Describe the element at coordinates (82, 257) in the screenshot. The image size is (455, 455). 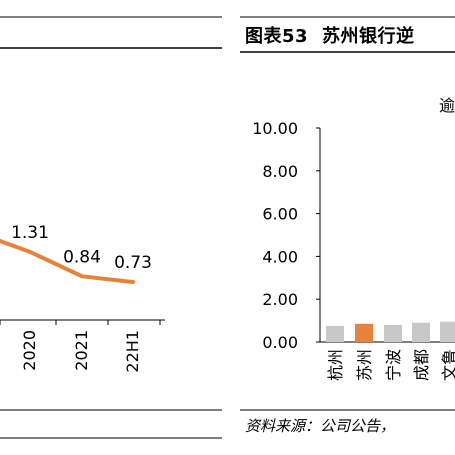
I see `line-chart-data-label: 0.84` at that location.